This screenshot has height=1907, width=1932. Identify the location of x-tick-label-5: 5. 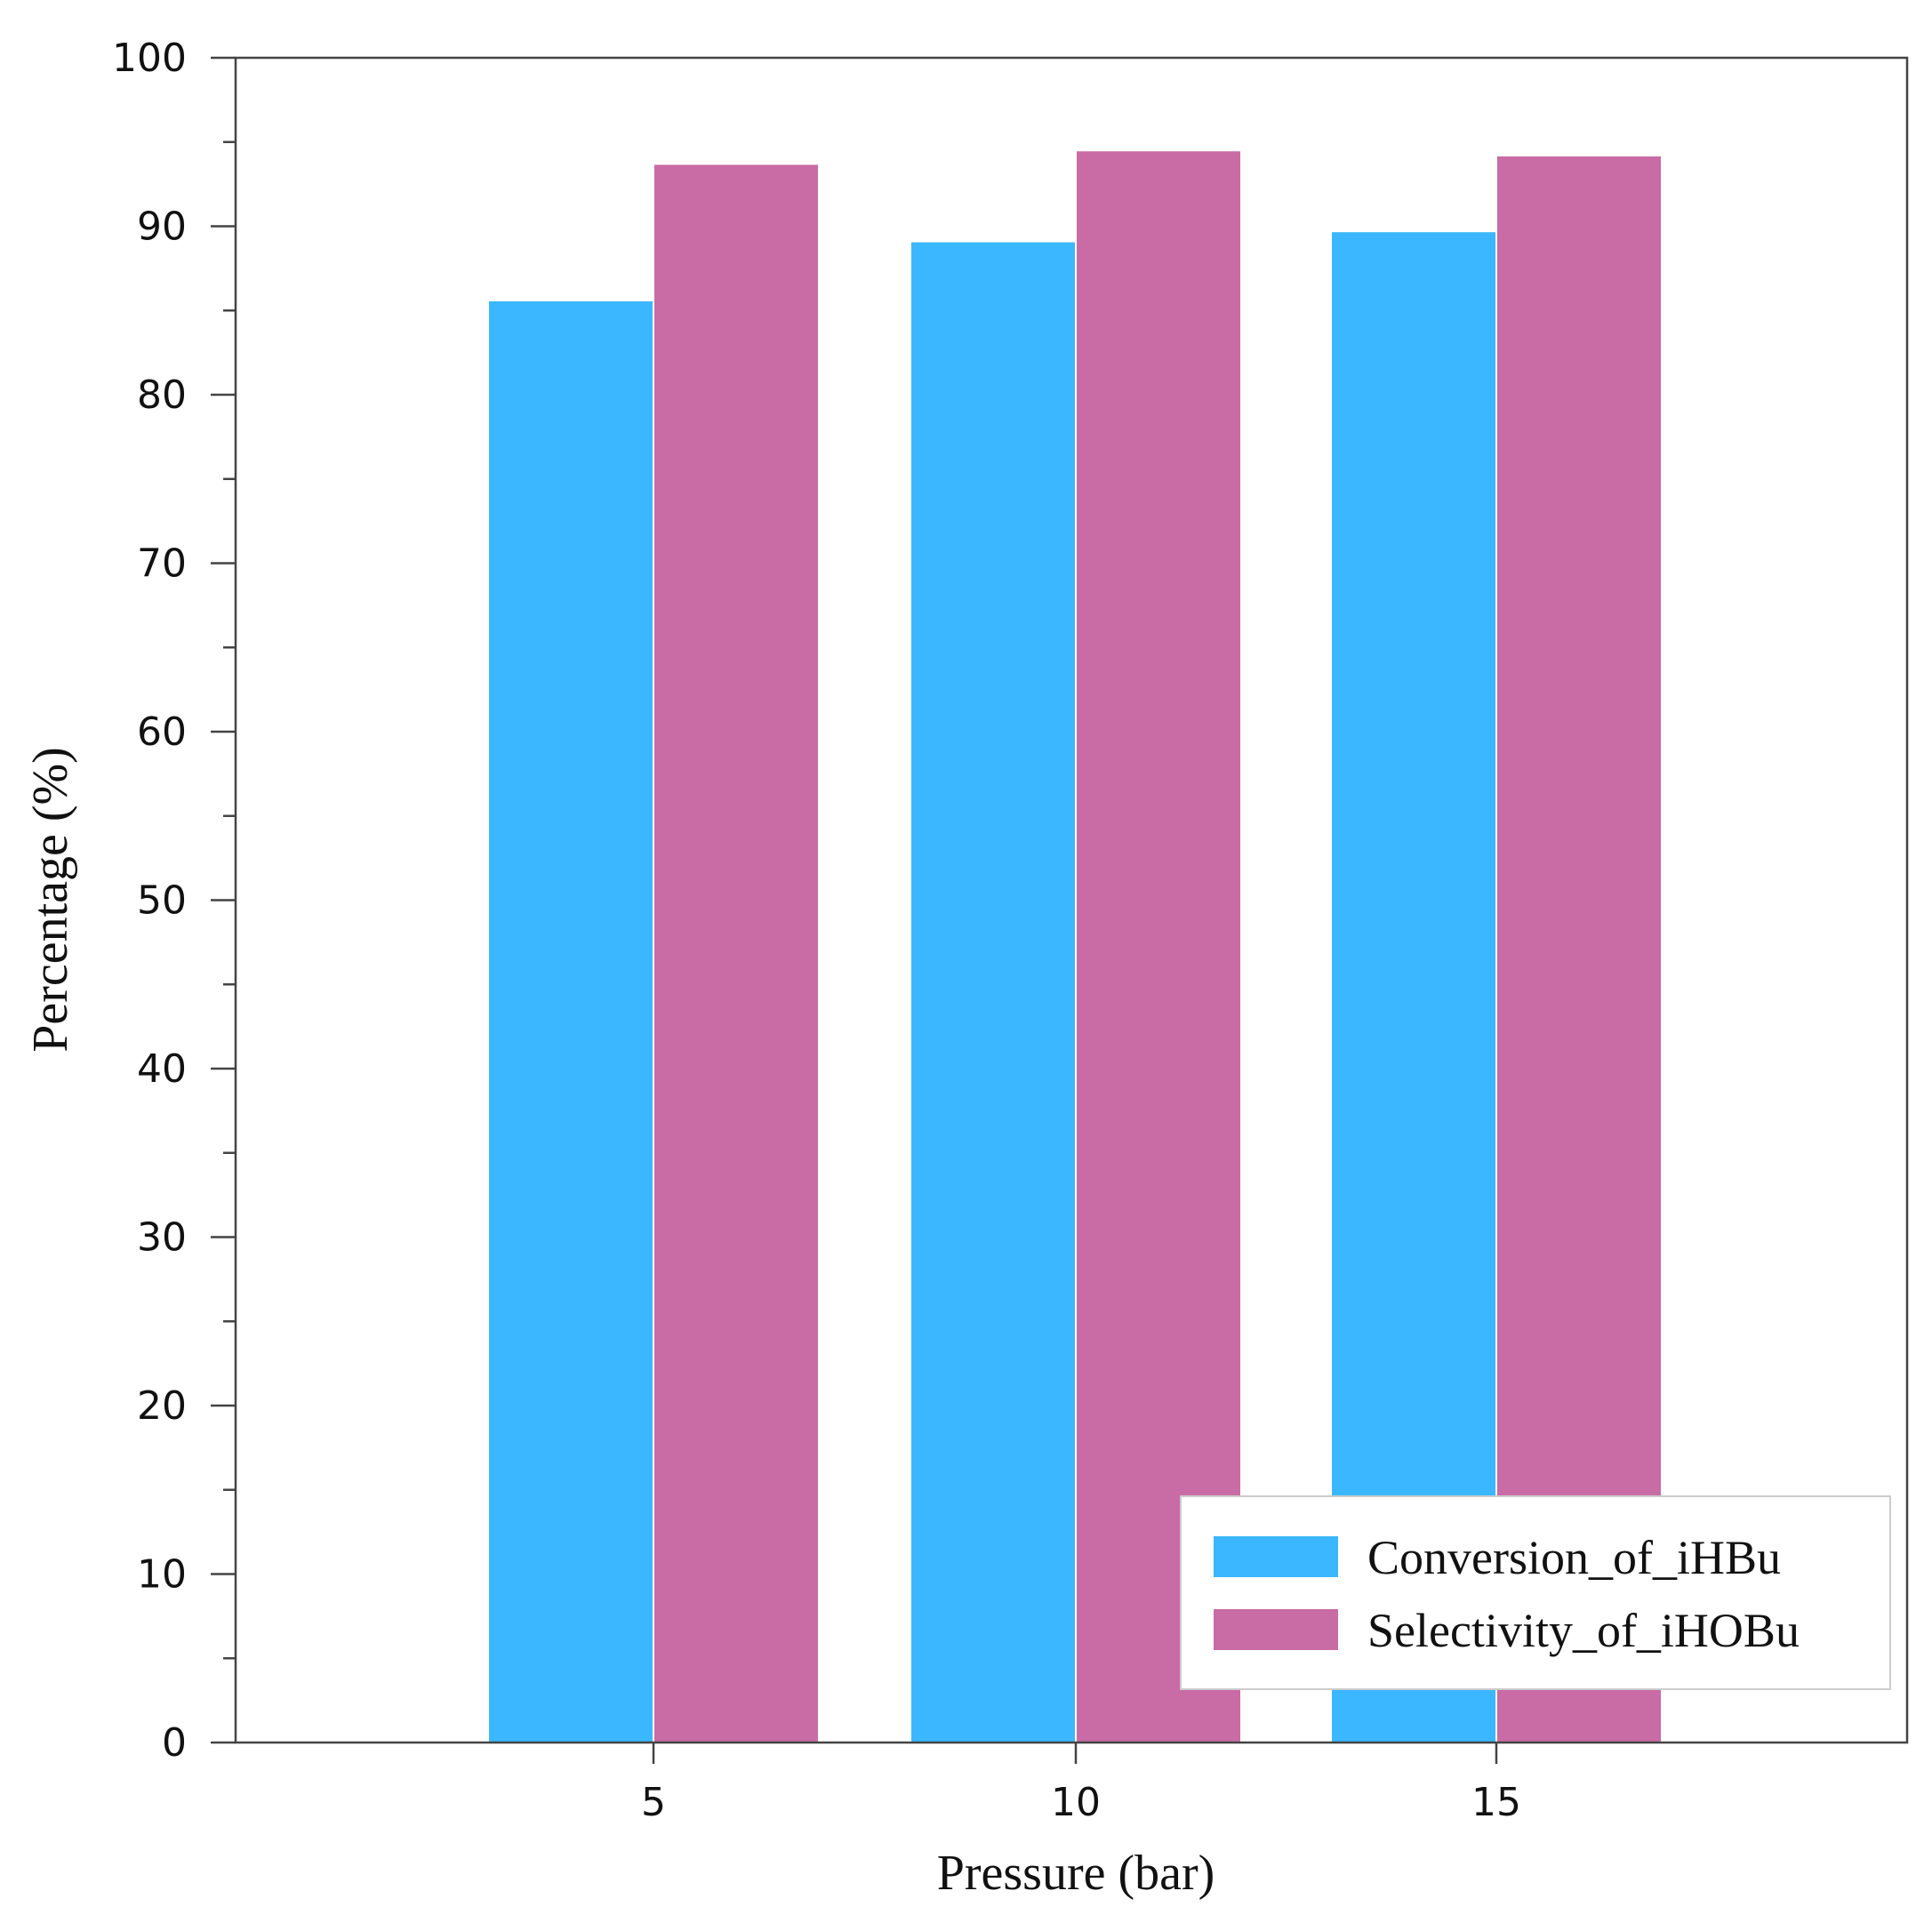
(654, 1802).